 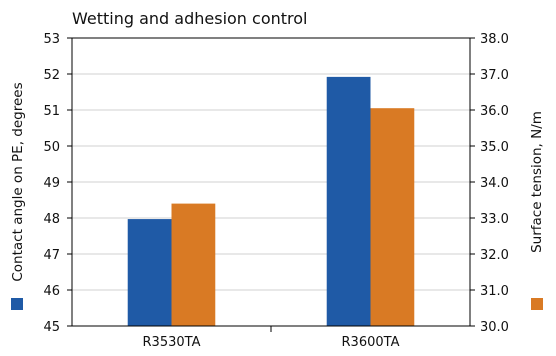 I want to click on left-tick-label: 52, so click(x=51, y=75).